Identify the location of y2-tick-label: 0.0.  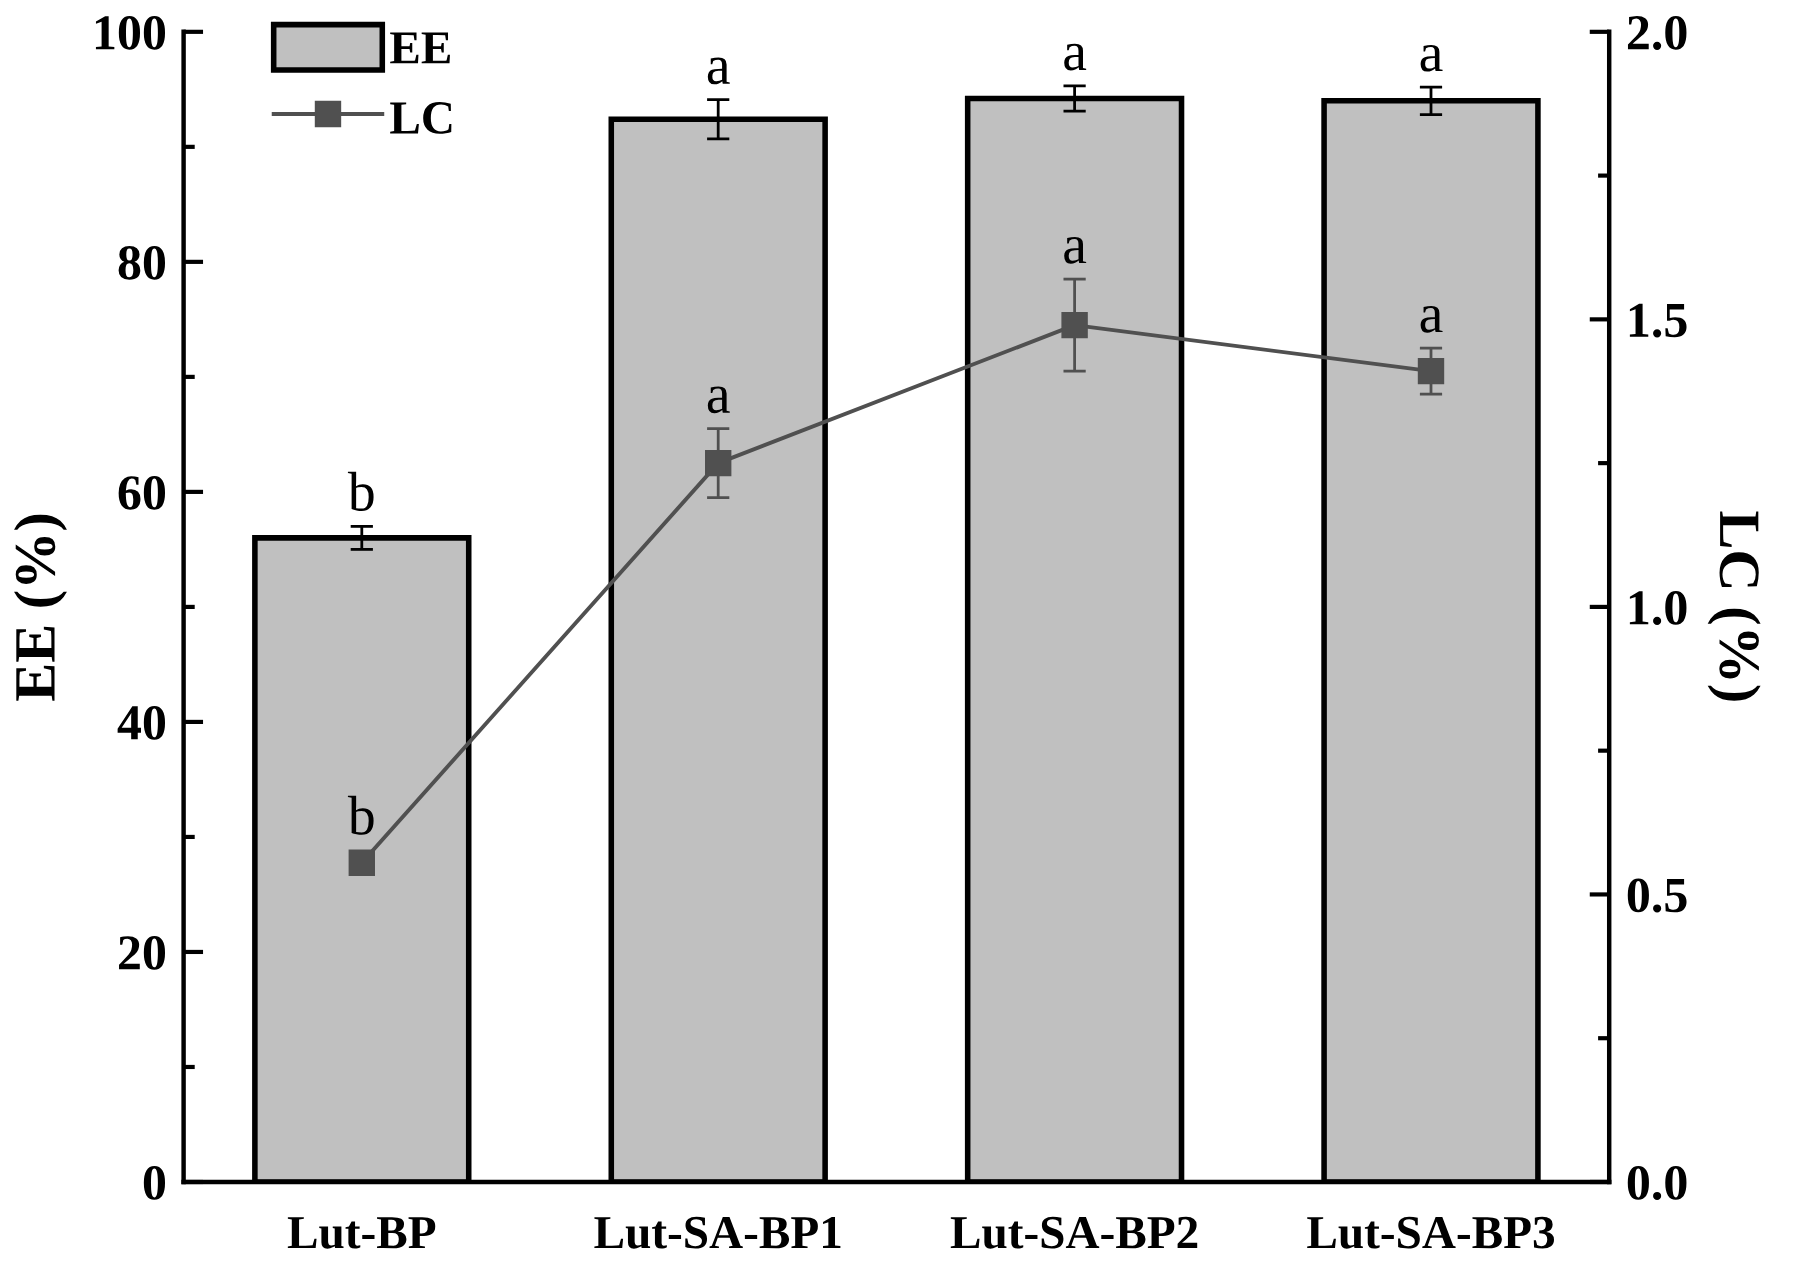
(1657, 1183).